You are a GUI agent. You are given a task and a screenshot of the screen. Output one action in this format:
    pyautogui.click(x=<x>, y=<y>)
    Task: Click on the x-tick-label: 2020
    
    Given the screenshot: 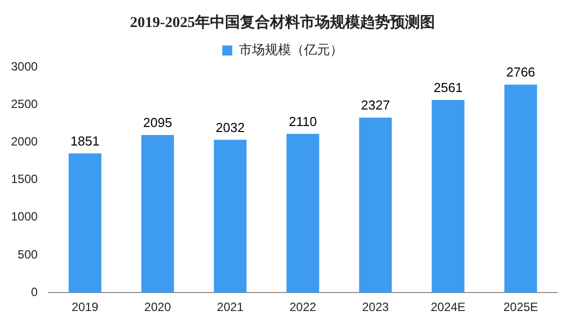 What is the action you would take?
    pyautogui.click(x=158, y=307)
    